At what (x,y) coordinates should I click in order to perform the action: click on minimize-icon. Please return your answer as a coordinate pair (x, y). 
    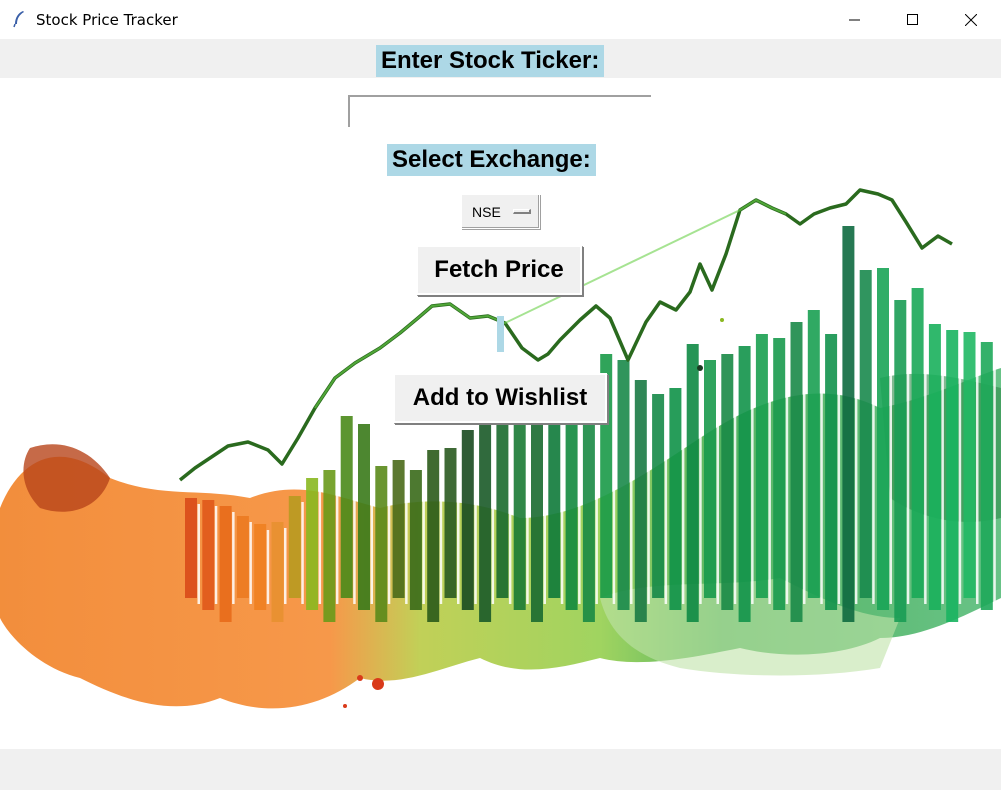
    Looking at the image, I should click on (854, 19).